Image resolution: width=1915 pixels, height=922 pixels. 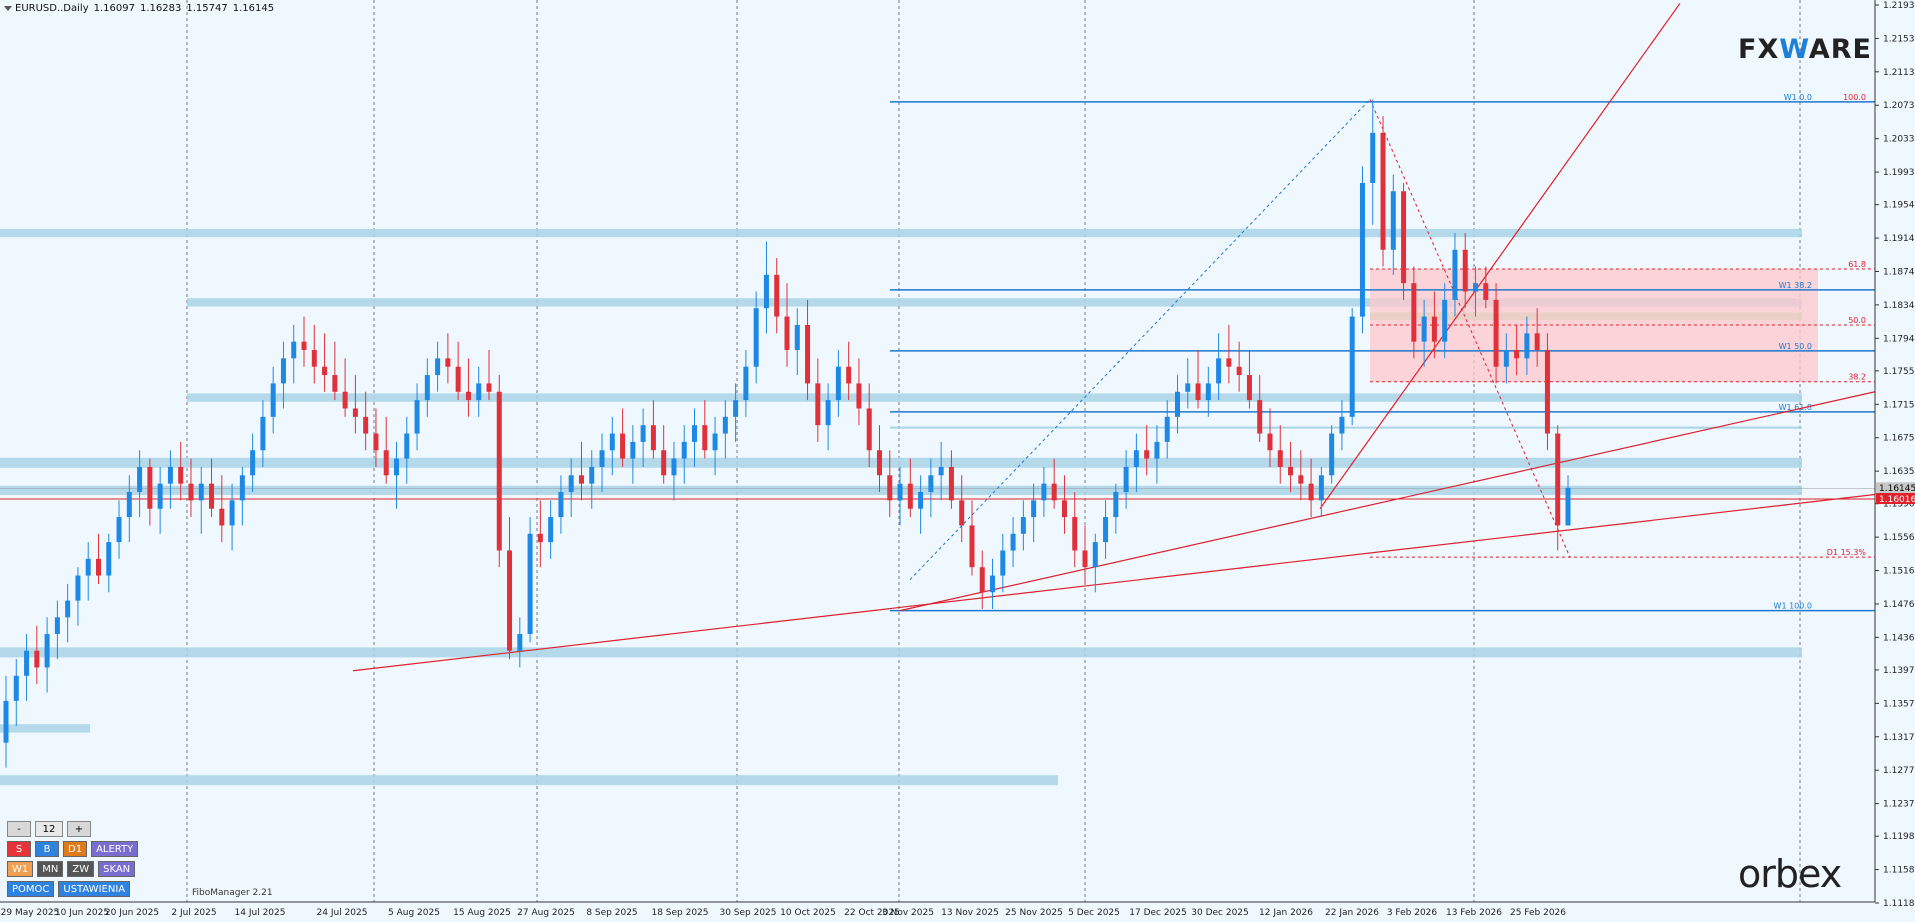 What do you see at coordinates (1412, 913) in the screenshot?
I see `x-tick-label: 3 Feb 2026` at bounding box center [1412, 913].